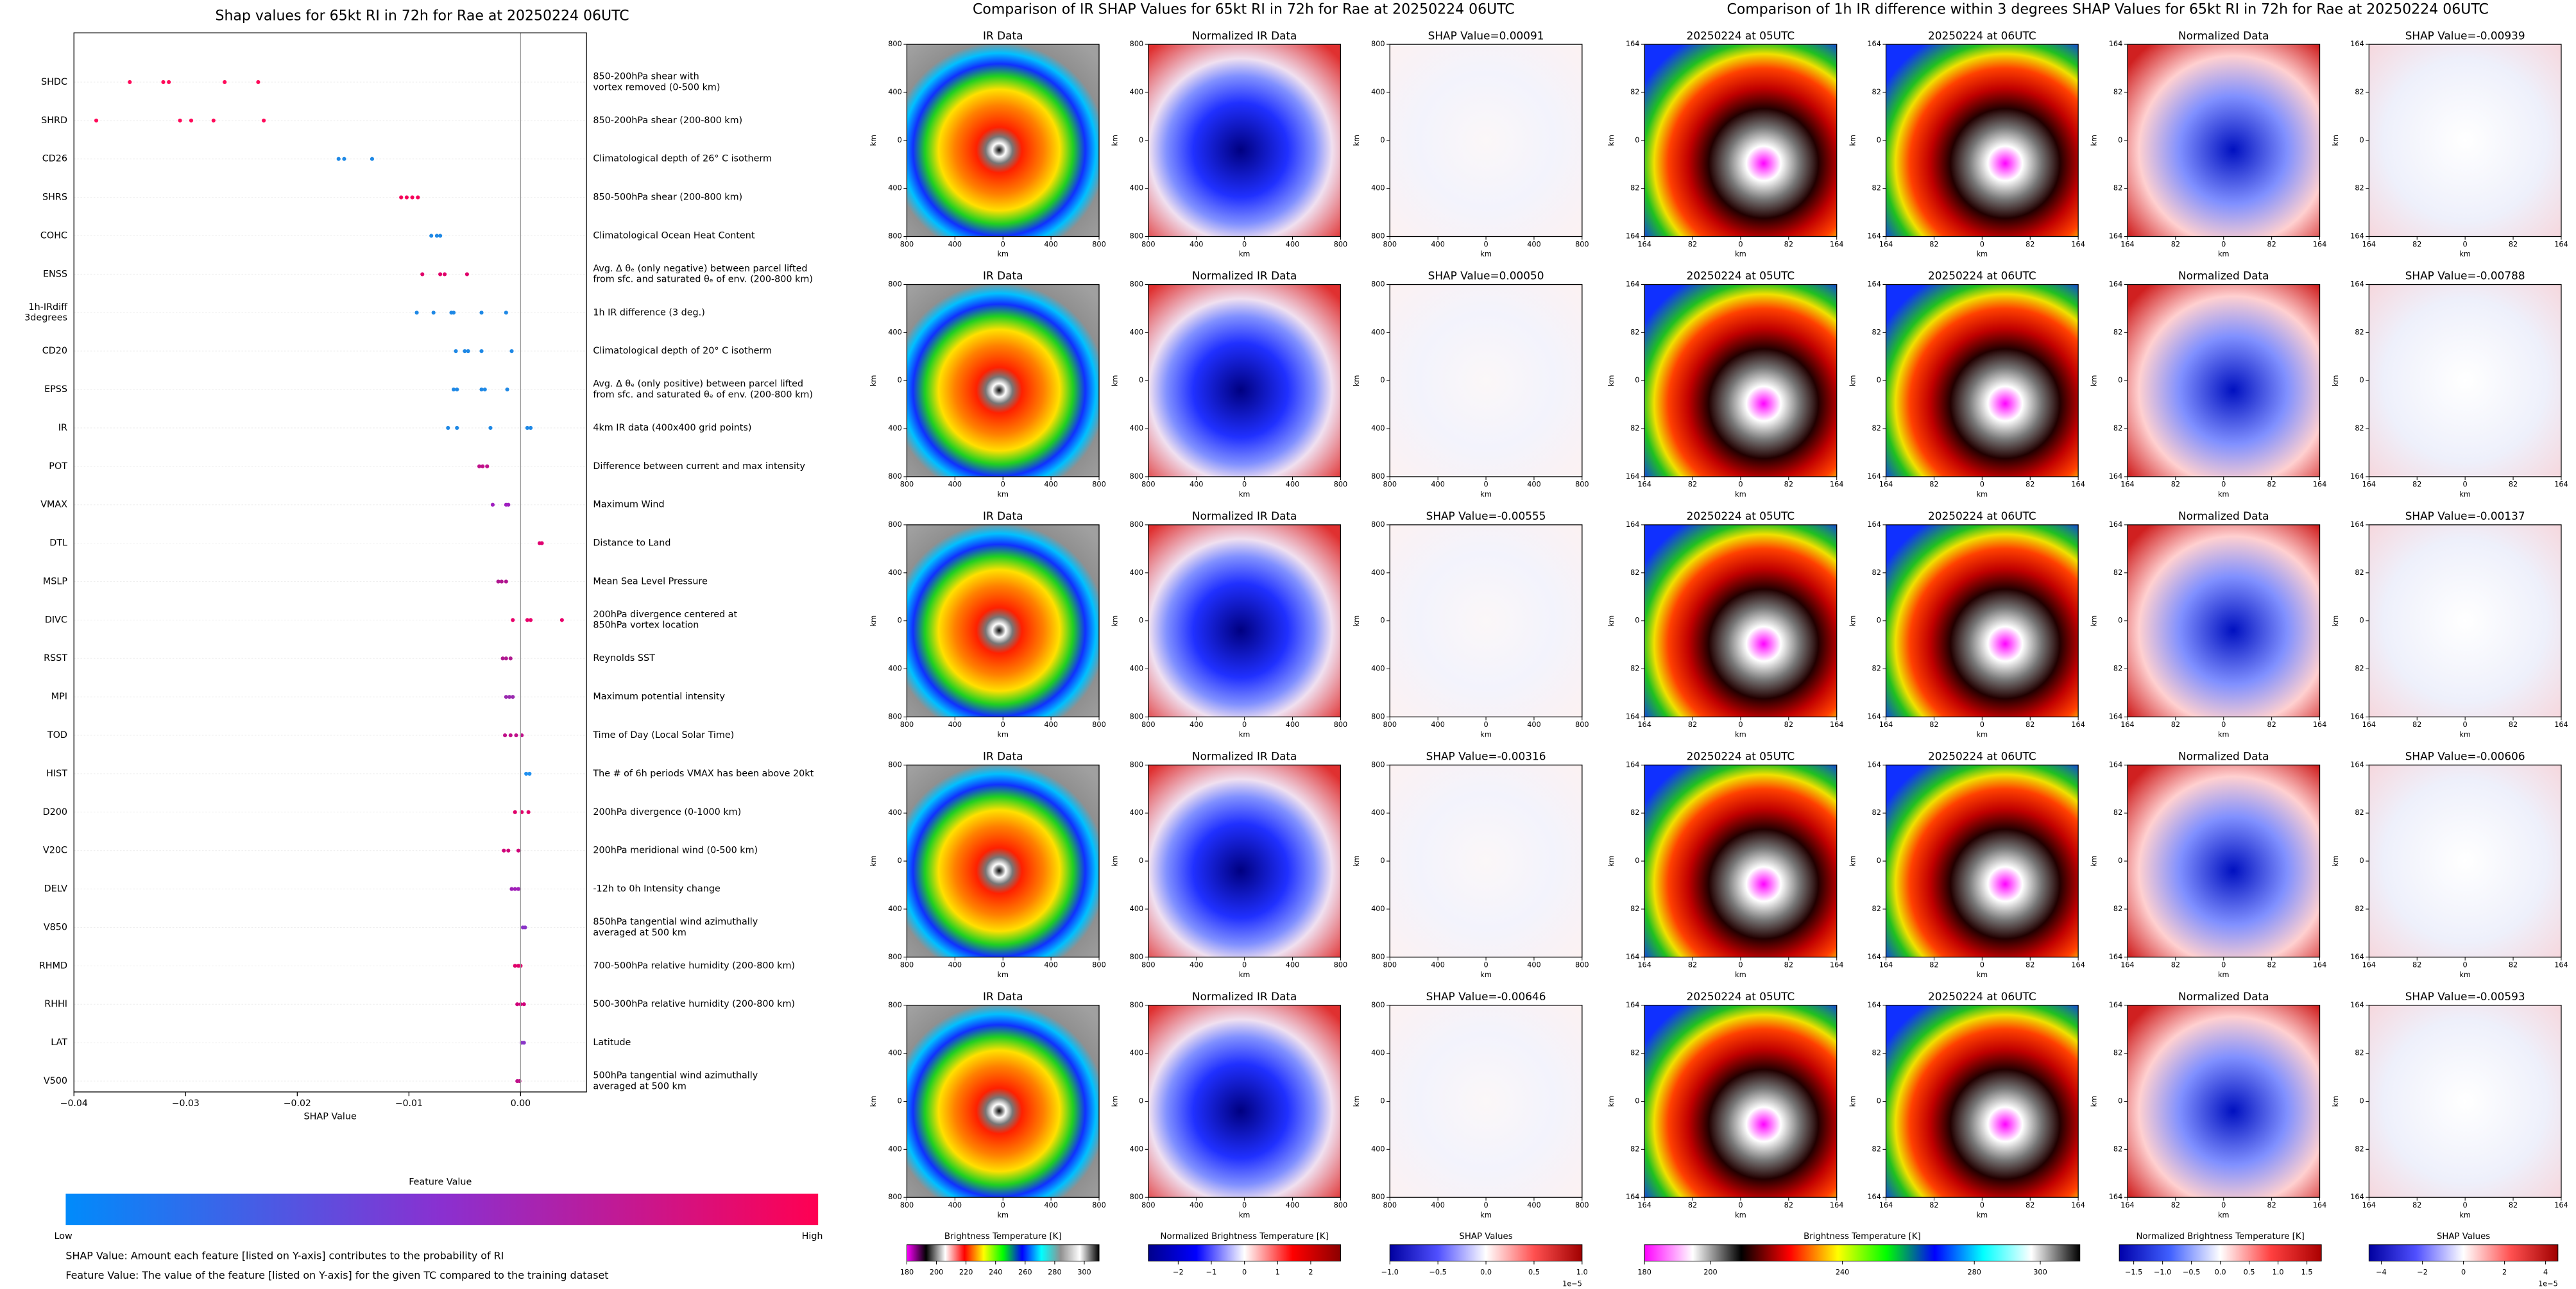  Describe the element at coordinates (1534, 1272) in the screenshot. I see `colorbar-tick-label: 0.5` at that location.